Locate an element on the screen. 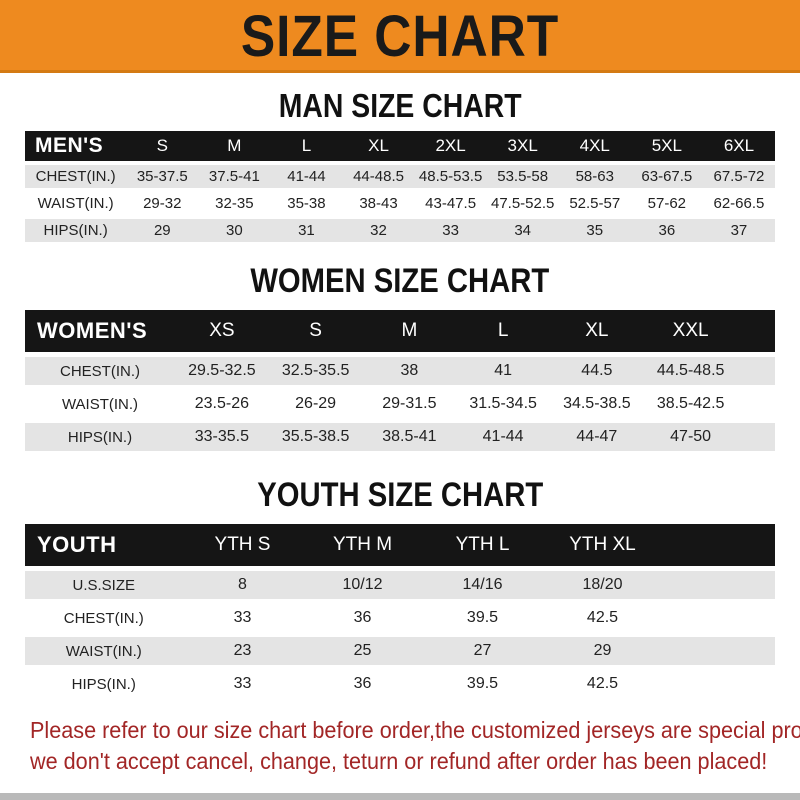 This screenshot has height=800, width=800. size-value-cell: 23.5-26 is located at coordinates (222, 404).